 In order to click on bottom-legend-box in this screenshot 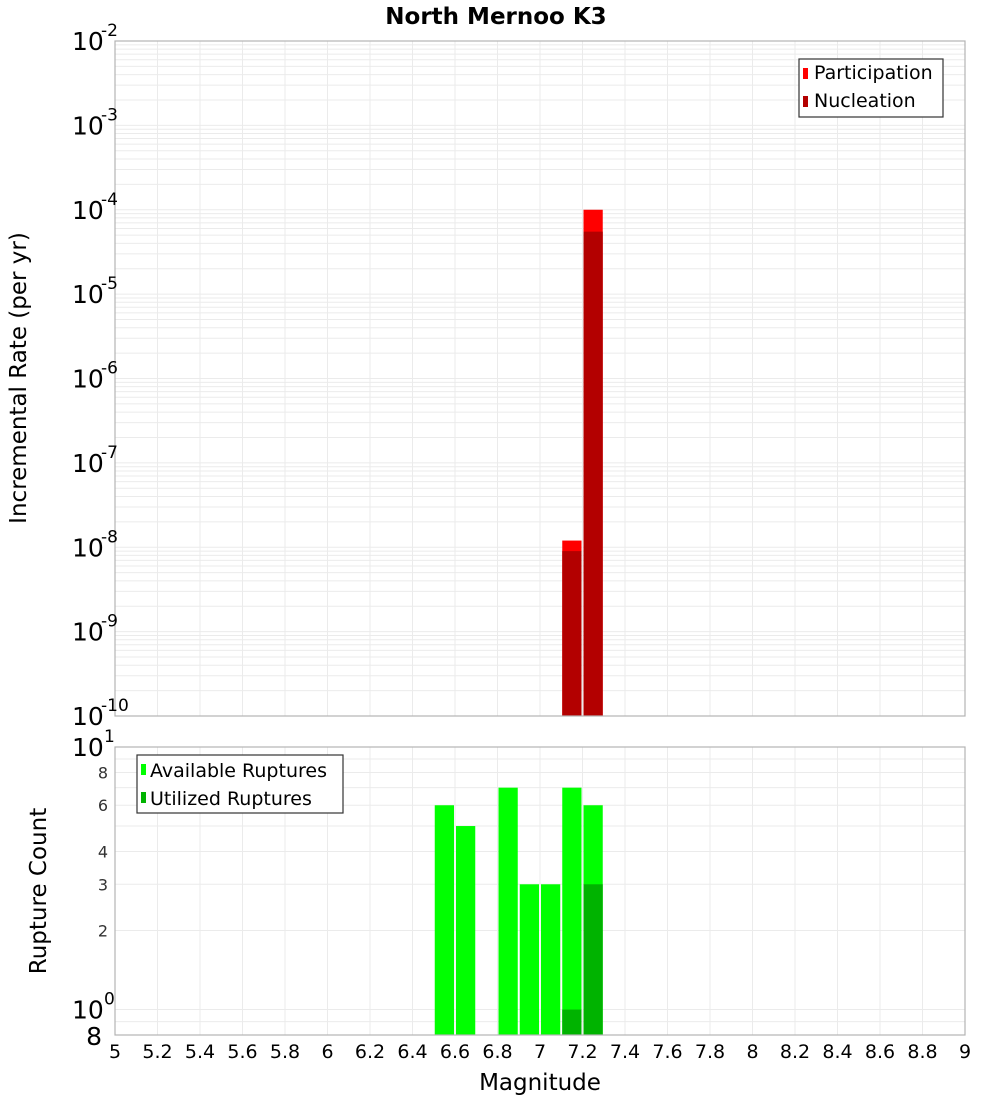, I will do `click(240, 784)`.